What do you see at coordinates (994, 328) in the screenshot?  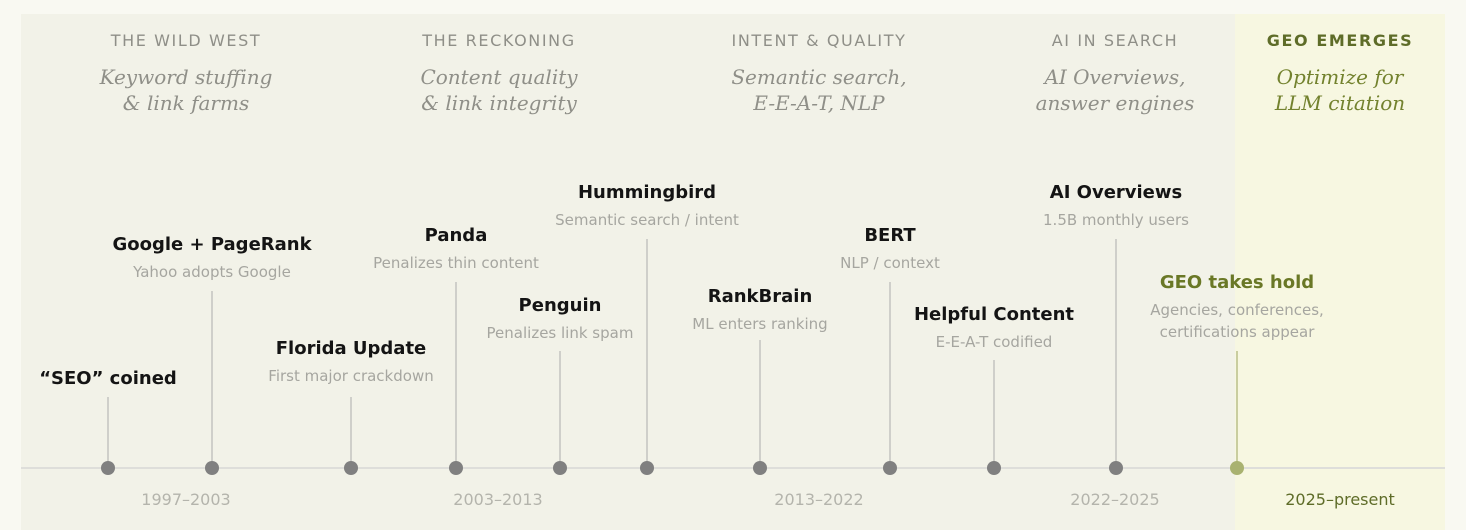 I see `event-helpful-content: Helpful Content E-E-A-T codified` at bounding box center [994, 328].